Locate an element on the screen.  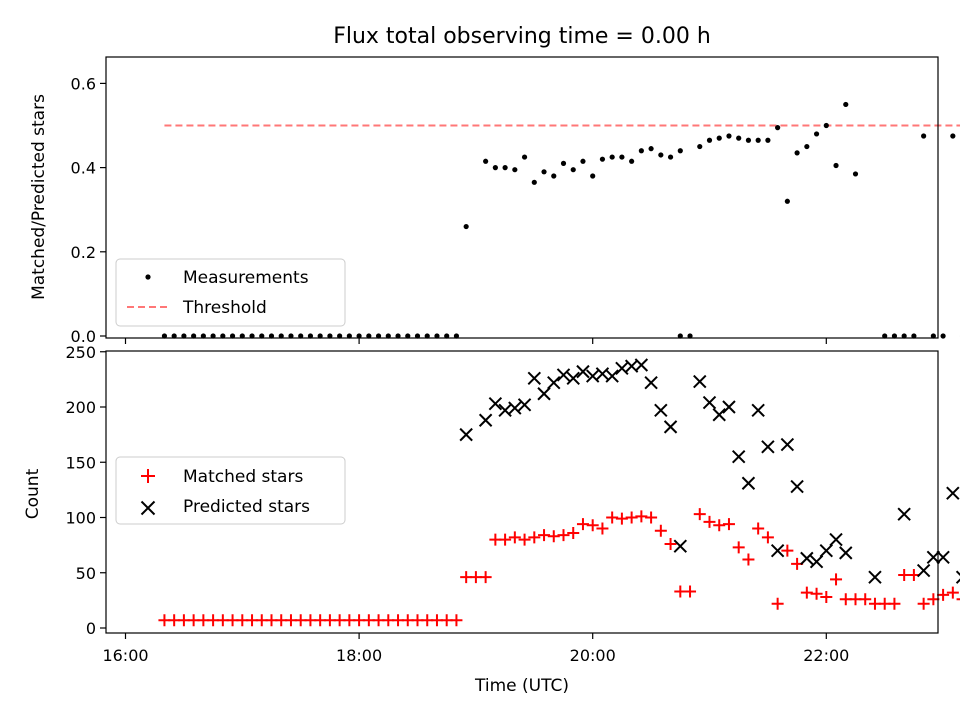
legend-measurements-marker is located at coordinates (148, 277).